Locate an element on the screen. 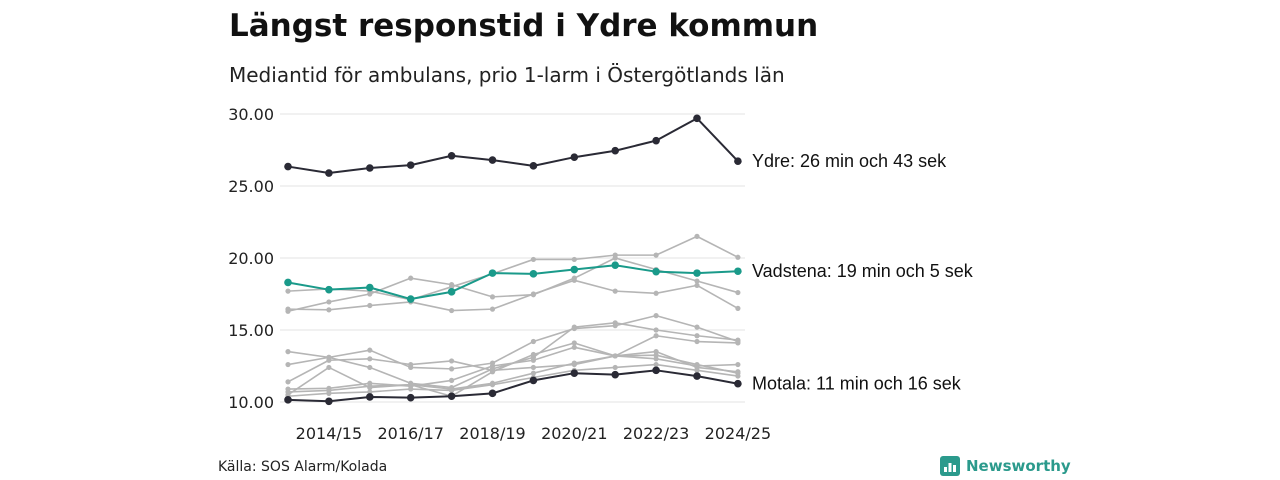  source-note: Källa: SOS Alarm/Kolada is located at coordinates (303, 467).